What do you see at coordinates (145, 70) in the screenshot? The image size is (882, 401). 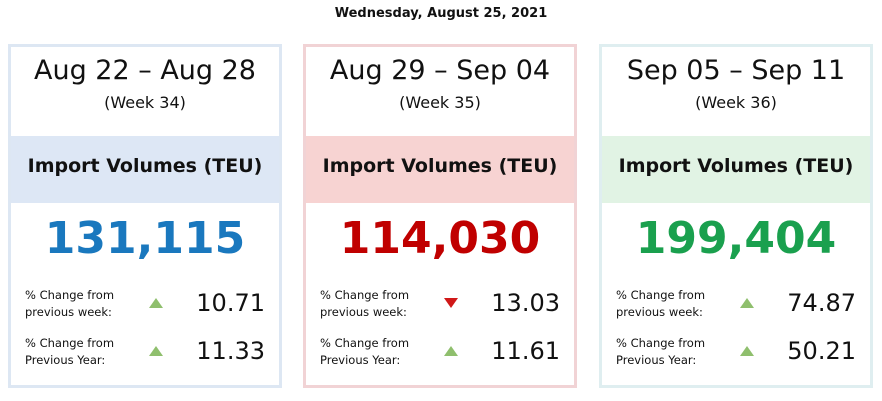 I see `date-range: Aug 22 – Aug 28` at bounding box center [145, 70].